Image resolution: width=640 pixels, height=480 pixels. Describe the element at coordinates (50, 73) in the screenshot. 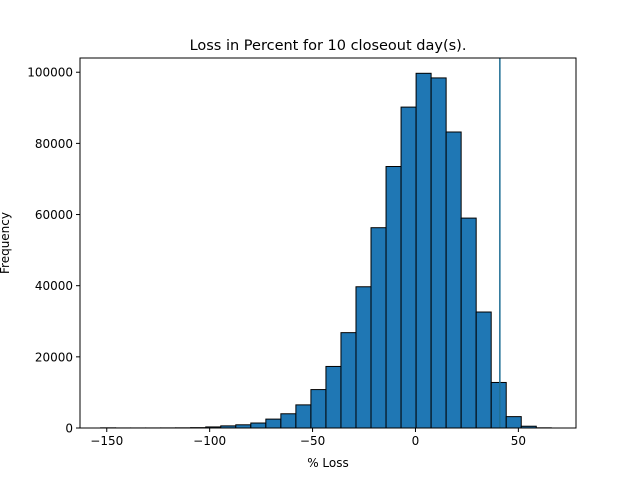

I see `y-tick-label-5: 100000` at that location.